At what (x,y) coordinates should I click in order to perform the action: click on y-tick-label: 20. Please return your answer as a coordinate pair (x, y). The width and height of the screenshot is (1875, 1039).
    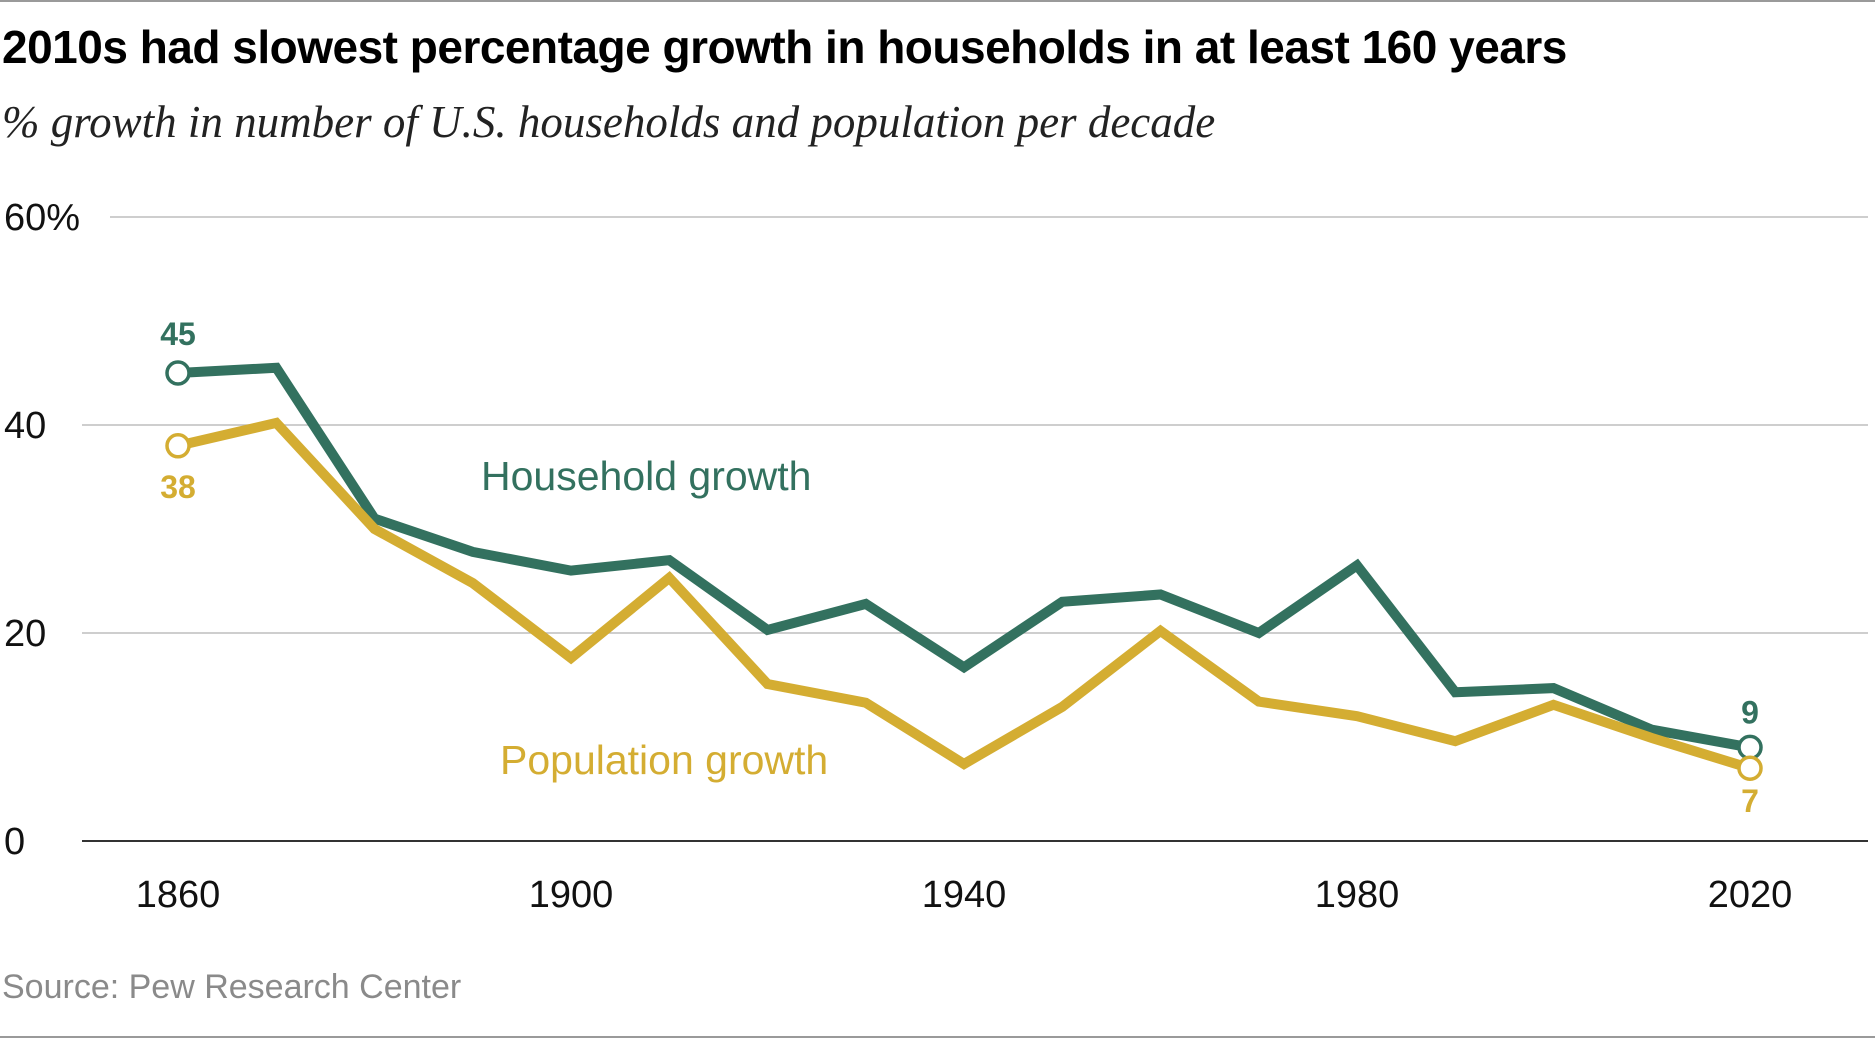
    Looking at the image, I should click on (25, 634).